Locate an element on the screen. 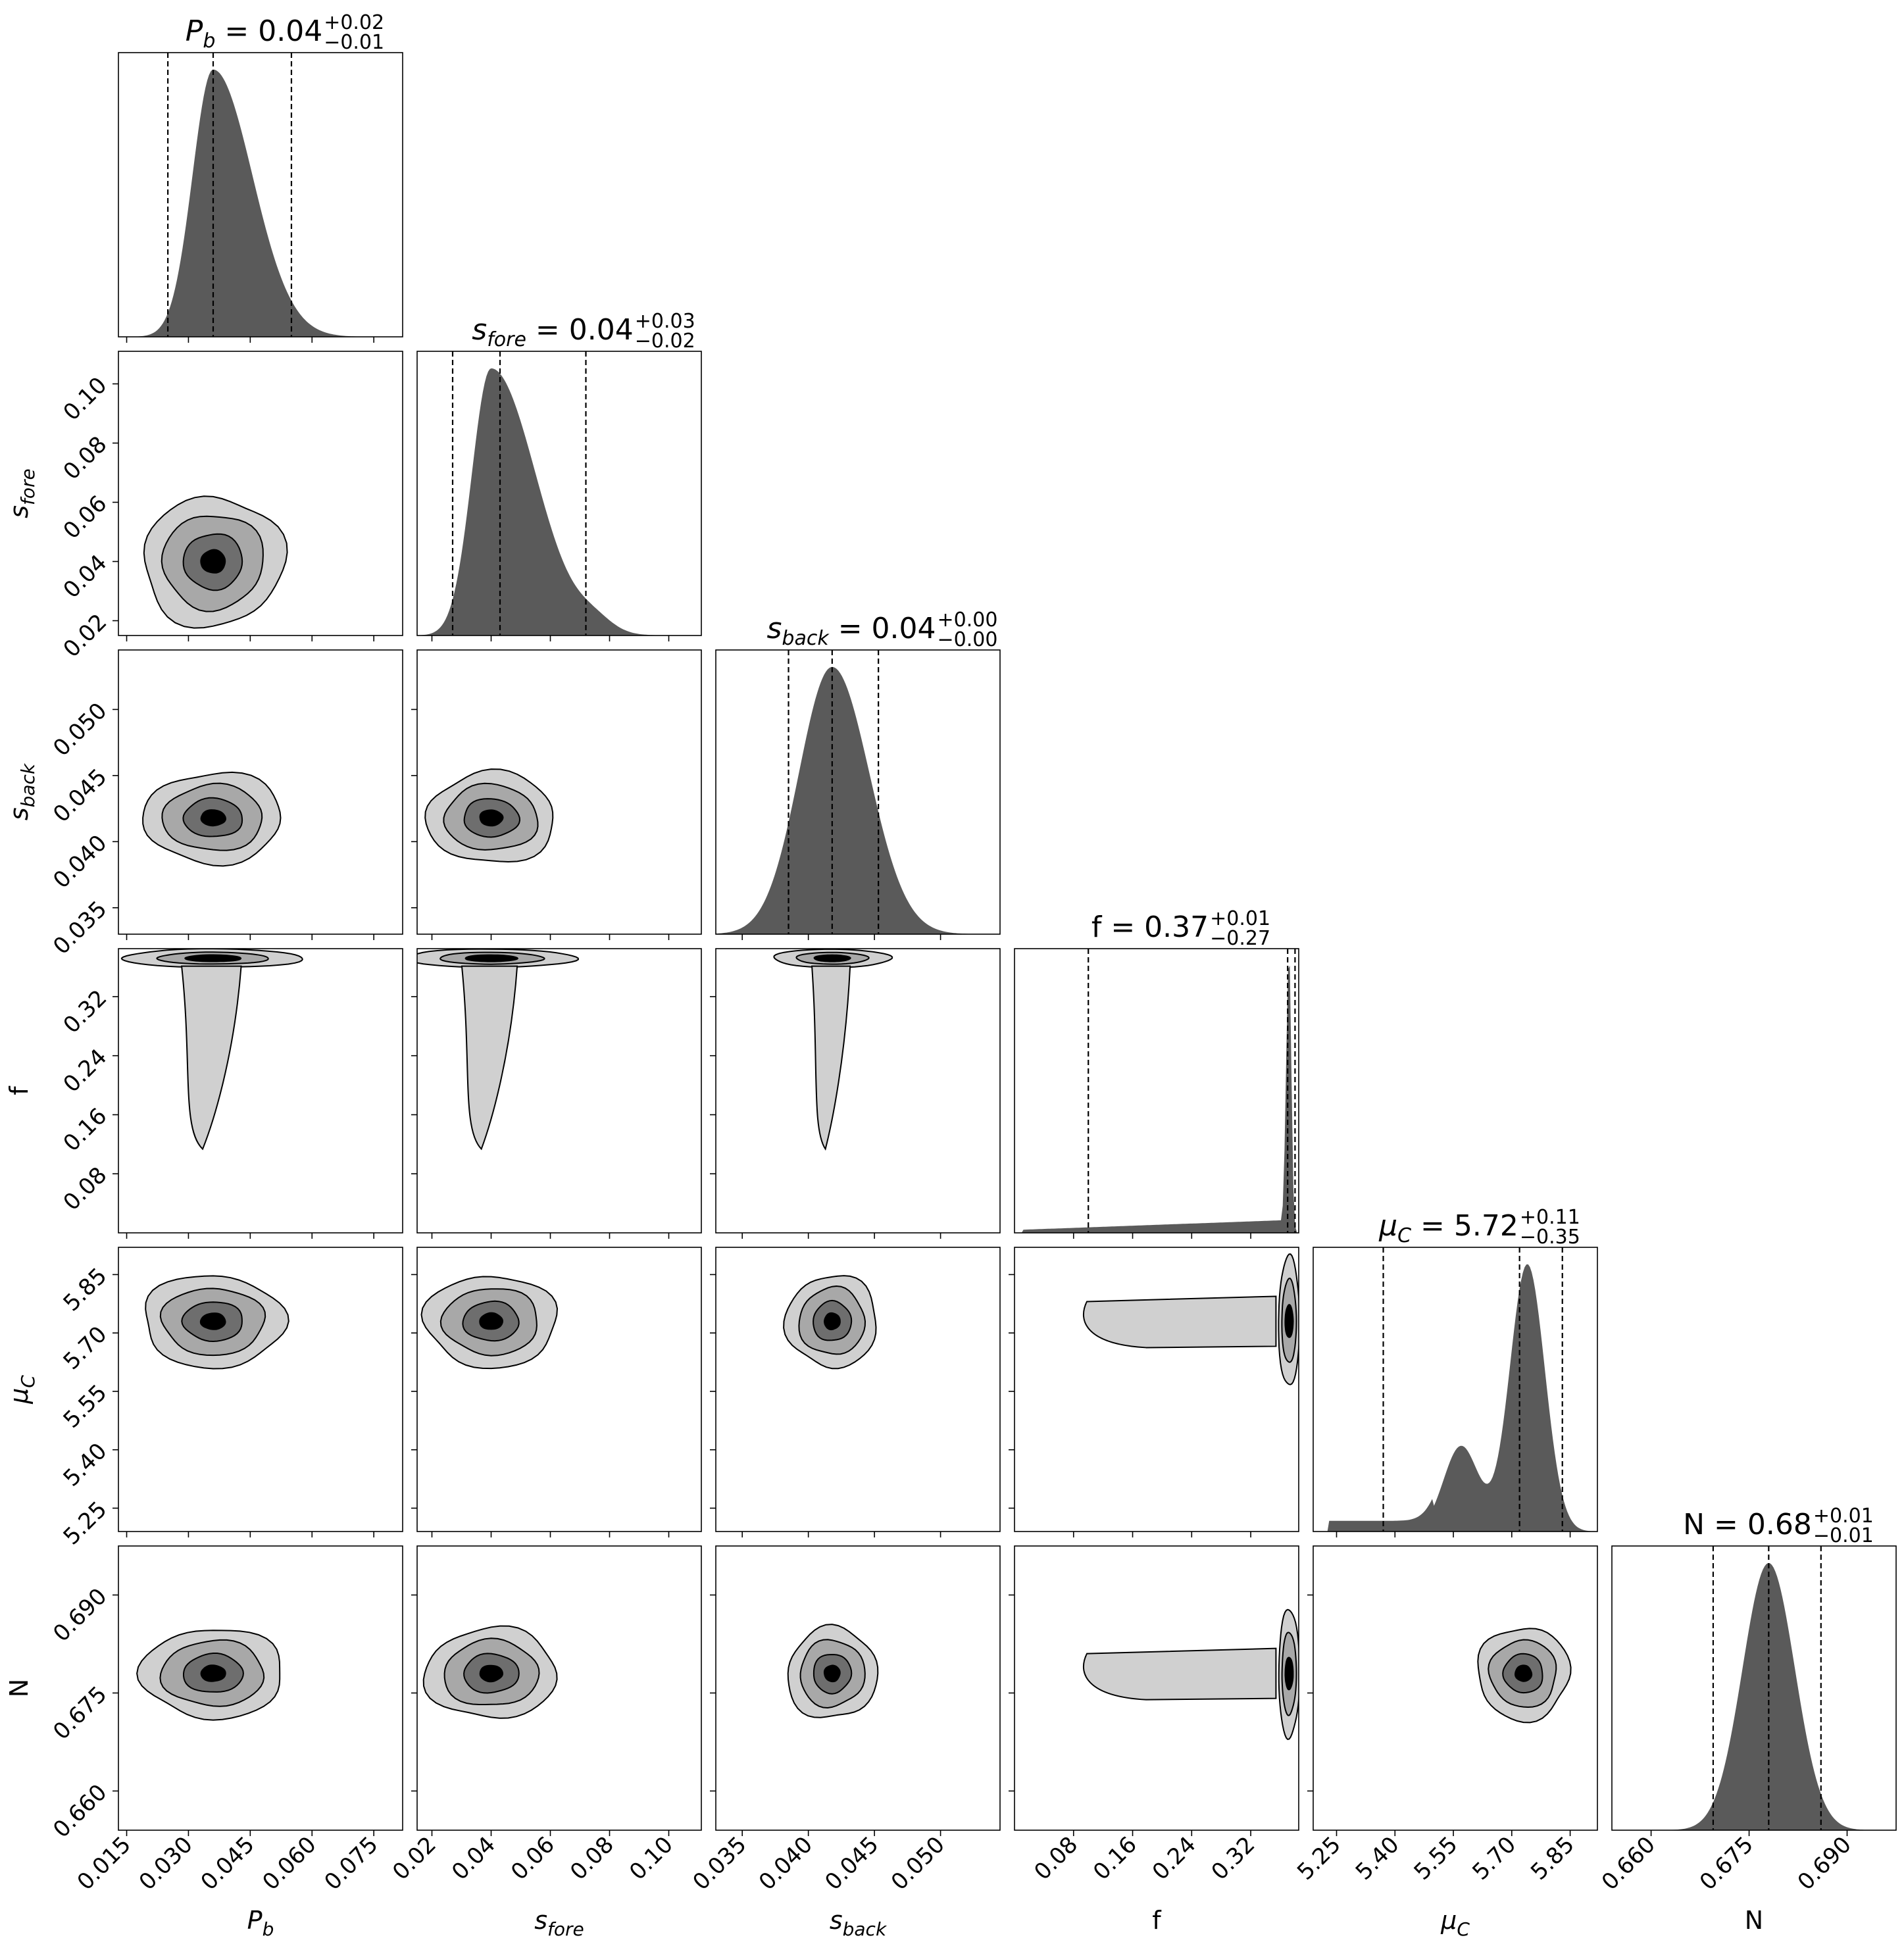 The image size is (1904, 1944). contour-panel-Pb-sback is located at coordinates (260, 792).